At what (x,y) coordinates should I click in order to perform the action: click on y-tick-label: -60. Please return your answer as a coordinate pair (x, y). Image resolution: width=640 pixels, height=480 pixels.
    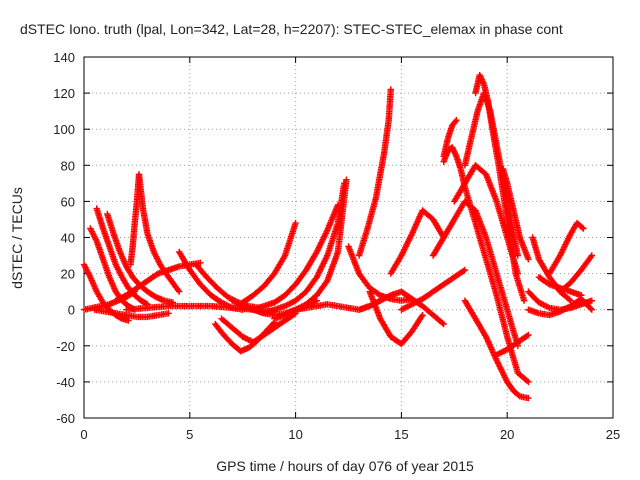
    Looking at the image, I should click on (65, 418).